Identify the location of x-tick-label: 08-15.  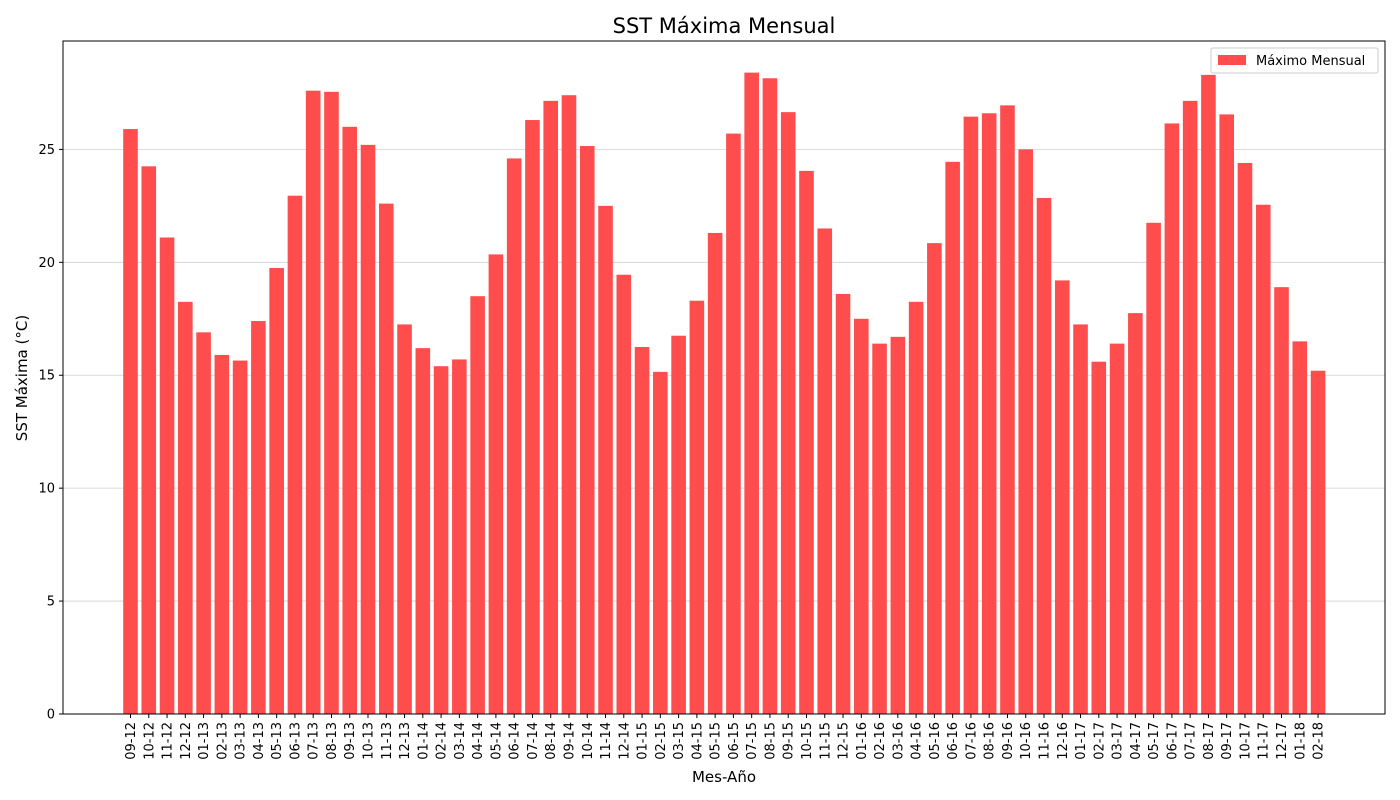
(770, 741).